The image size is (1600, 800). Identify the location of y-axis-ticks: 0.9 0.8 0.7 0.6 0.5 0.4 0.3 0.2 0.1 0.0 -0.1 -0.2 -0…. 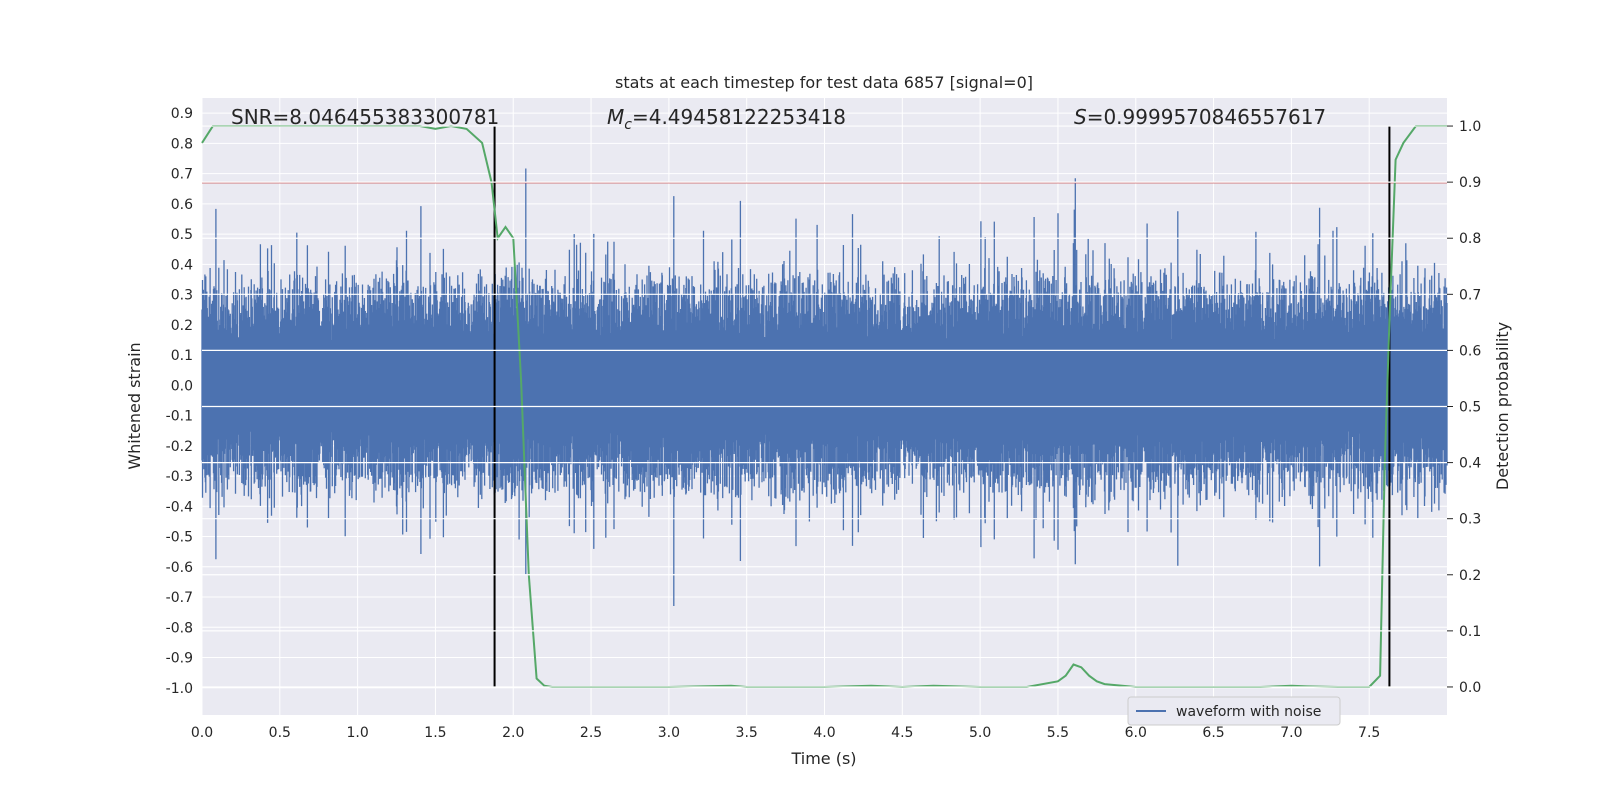
(179, 401).